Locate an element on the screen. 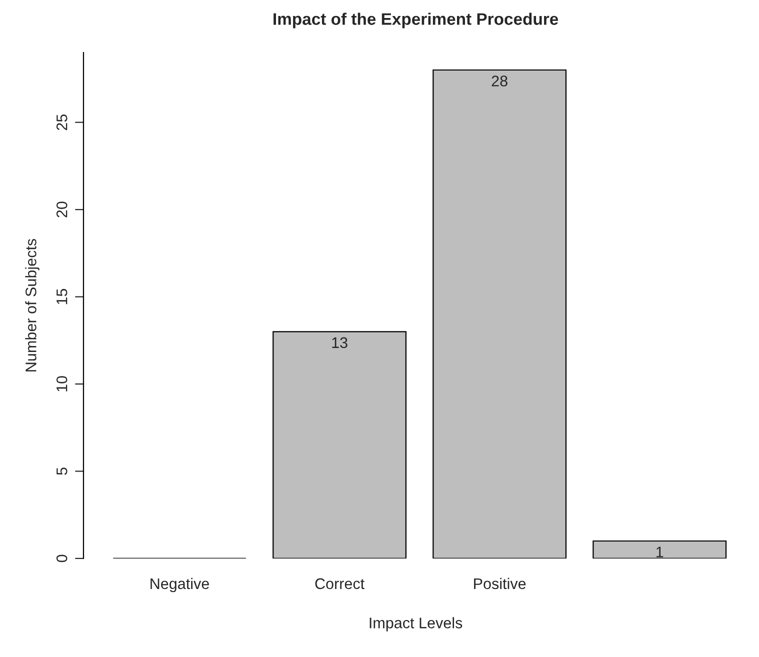  y-tick-label: 15 is located at coordinates (62, 296).